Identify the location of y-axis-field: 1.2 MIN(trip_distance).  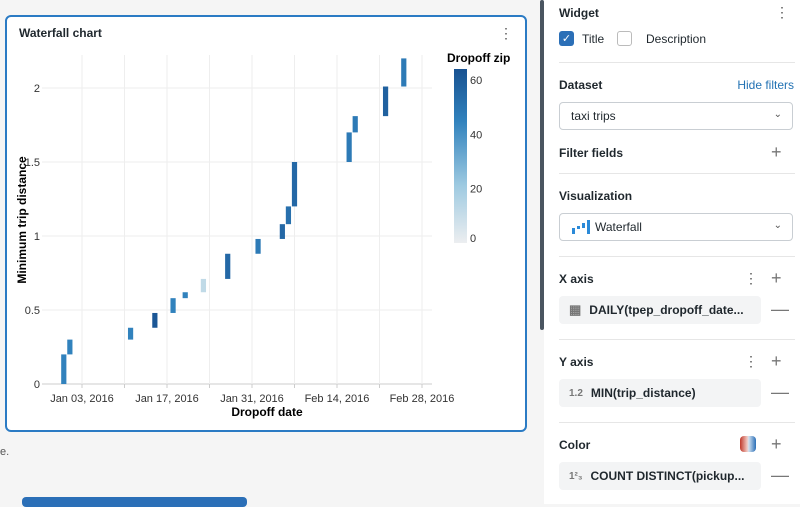
(660, 393).